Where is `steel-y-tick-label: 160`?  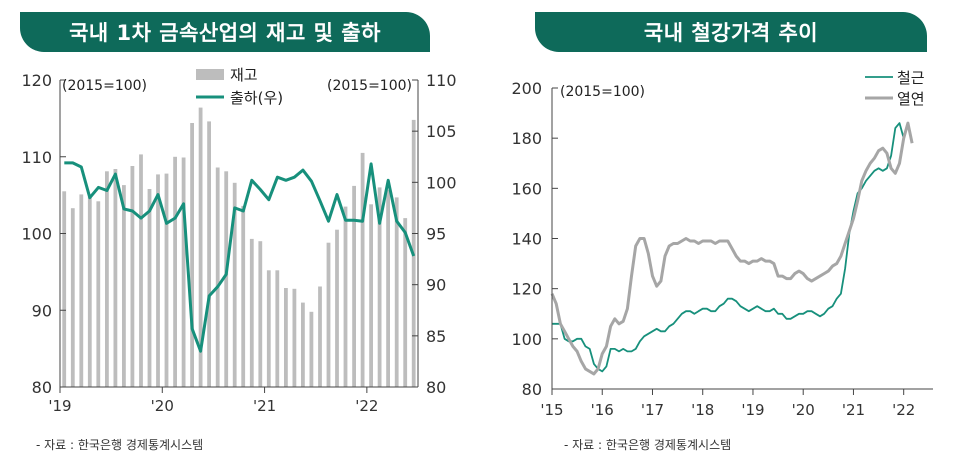
steel-y-tick-label: 160 is located at coordinates (526, 188).